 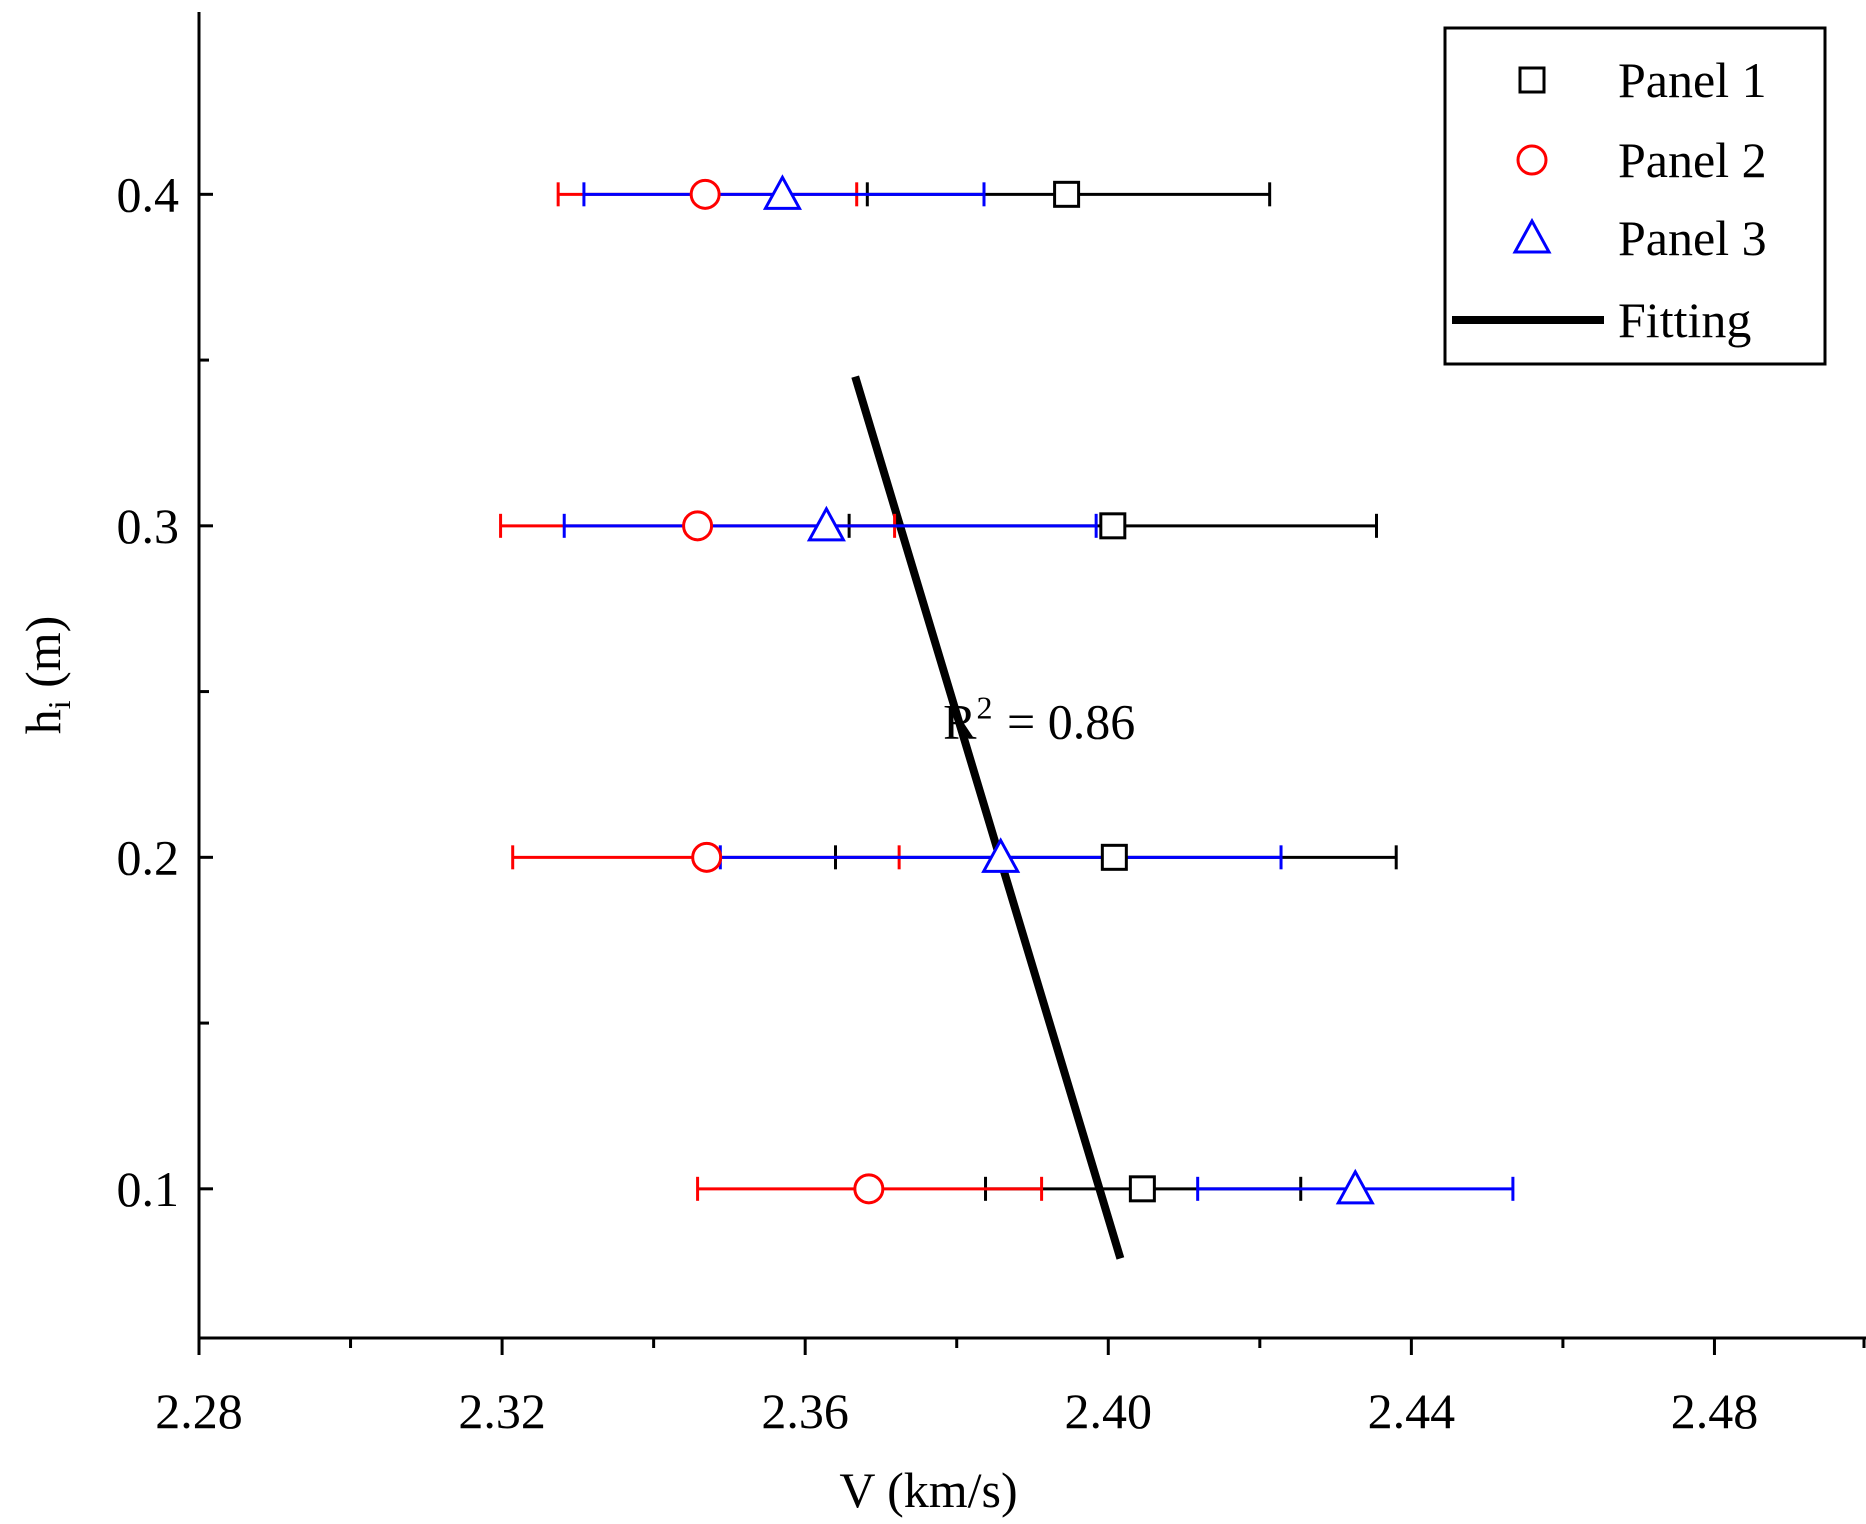 I want to click on legend-label: Panel 3, so click(x=1692, y=238).